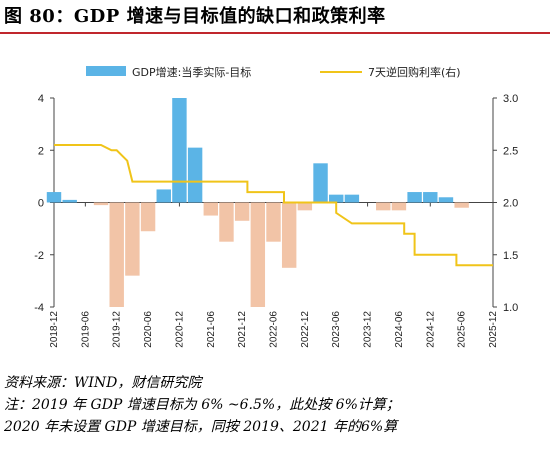  Describe the element at coordinates (462, 329) in the screenshot. I see `x-tick-label: 2025-06` at that location.